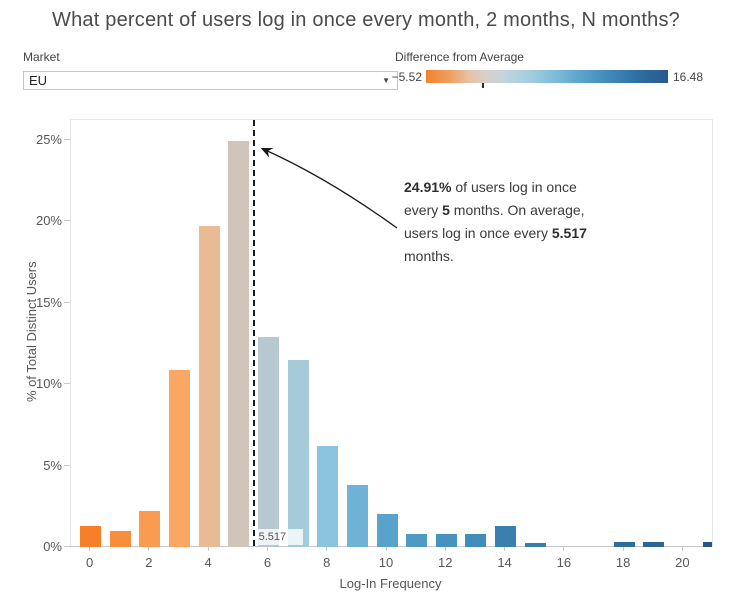 This screenshot has width=732, height=606. Describe the element at coordinates (386, 562) in the screenshot. I see `x-tick-label: 10` at that location.